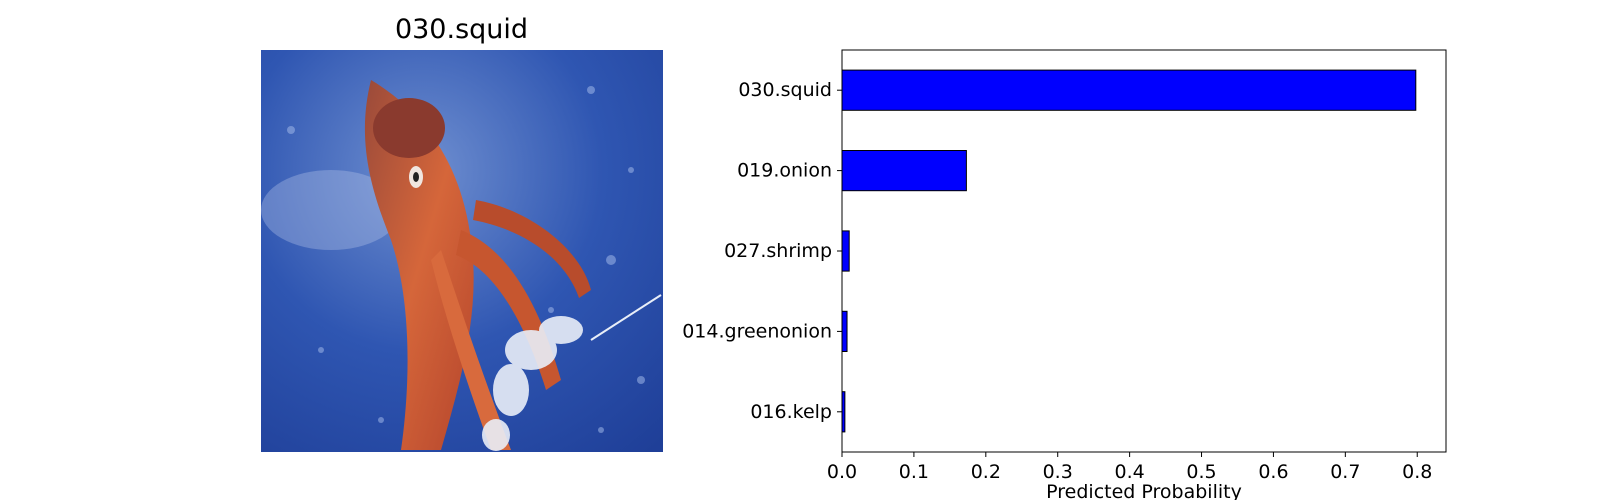  I want to click on category-label: 016.kelp, so click(791, 412).